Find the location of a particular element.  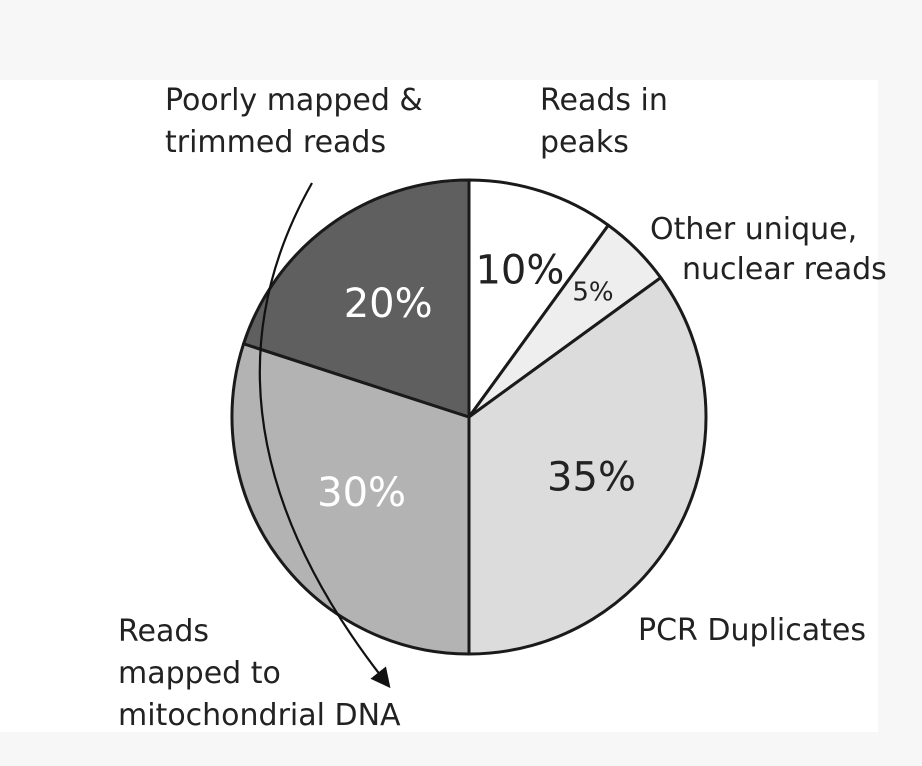

pie-value-label-mitochondrial: 30% is located at coordinates (361, 493).